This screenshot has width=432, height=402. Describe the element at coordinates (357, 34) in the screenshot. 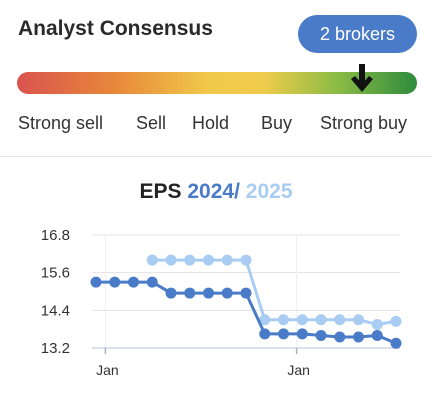

I see `brokers-count-button: 2 brokers` at that location.